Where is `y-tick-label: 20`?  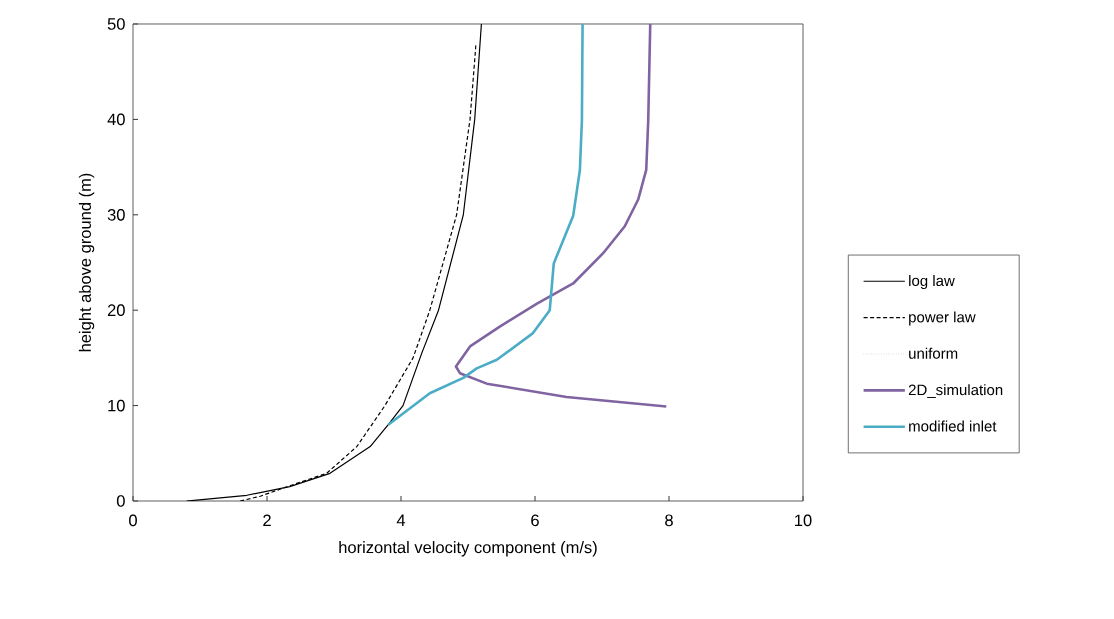
y-tick-label: 20 is located at coordinates (116, 310).